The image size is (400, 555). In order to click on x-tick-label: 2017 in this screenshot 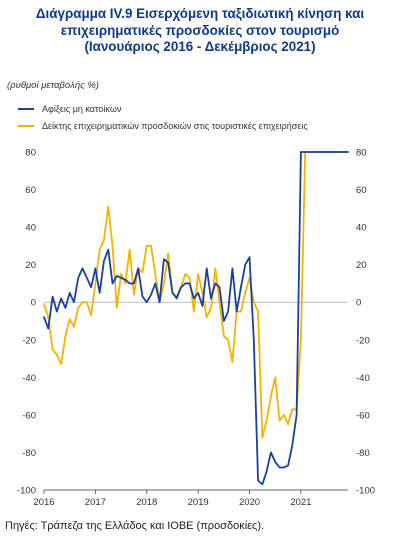, I will do `click(95, 502)`.